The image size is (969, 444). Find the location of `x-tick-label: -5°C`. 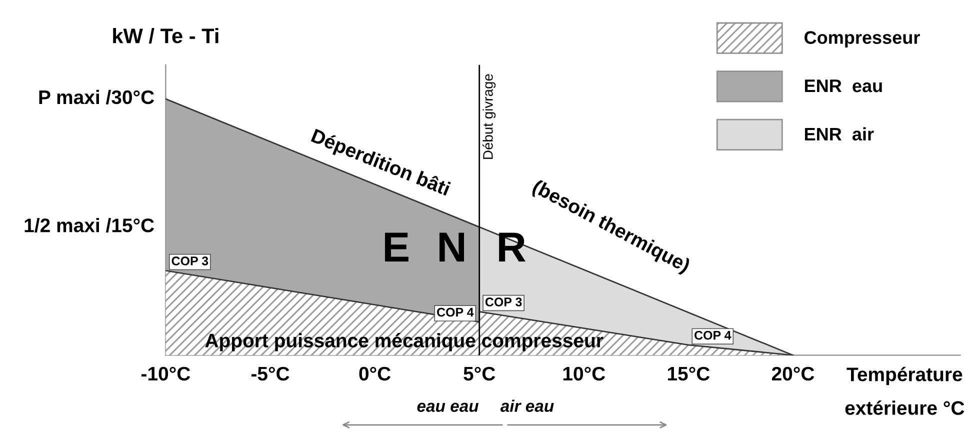

x-tick-label: -5°C is located at coordinates (270, 373).